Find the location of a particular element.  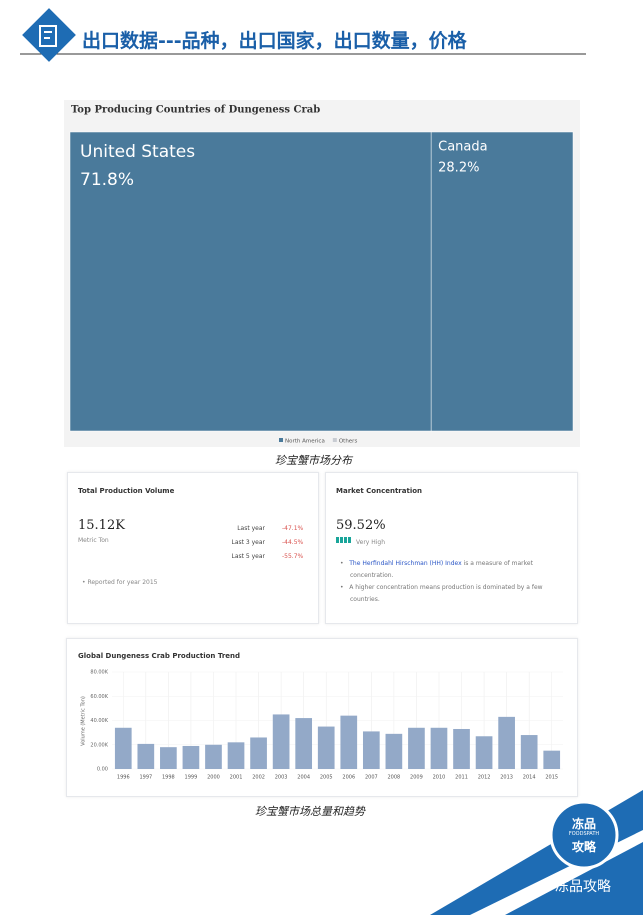

x-tick-label: 2005 is located at coordinates (326, 778).